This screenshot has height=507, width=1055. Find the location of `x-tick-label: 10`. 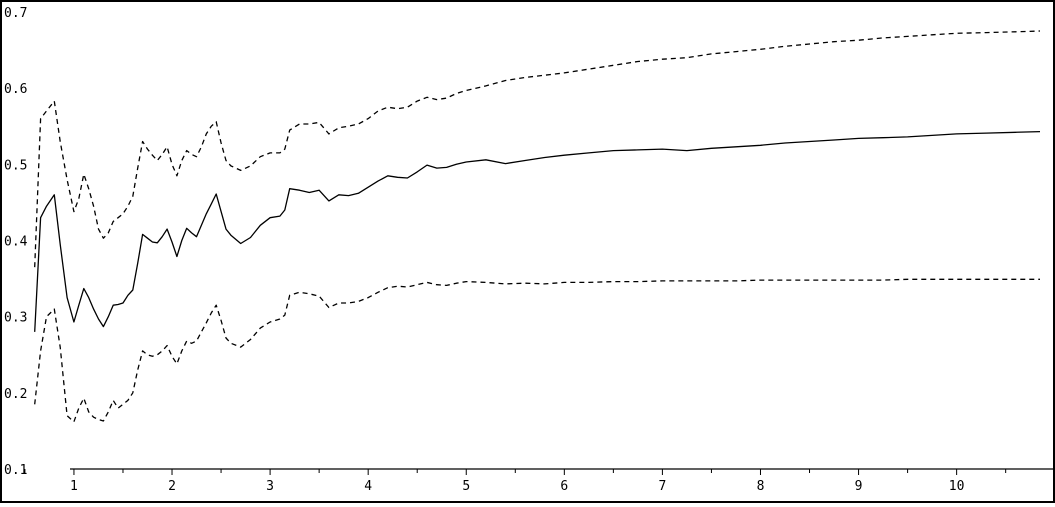

x-tick-label: 10 is located at coordinates (957, 486).